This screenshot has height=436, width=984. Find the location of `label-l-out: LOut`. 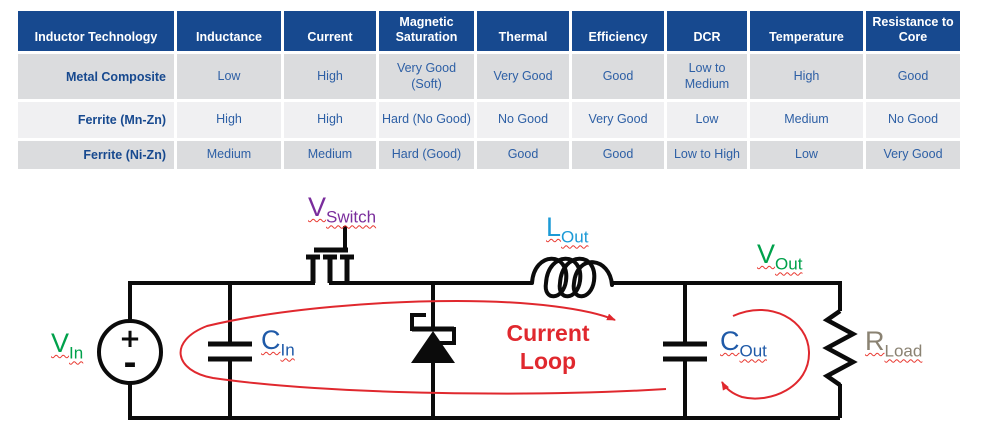

label-l-out: LOut is located at coordinates (567, 229).